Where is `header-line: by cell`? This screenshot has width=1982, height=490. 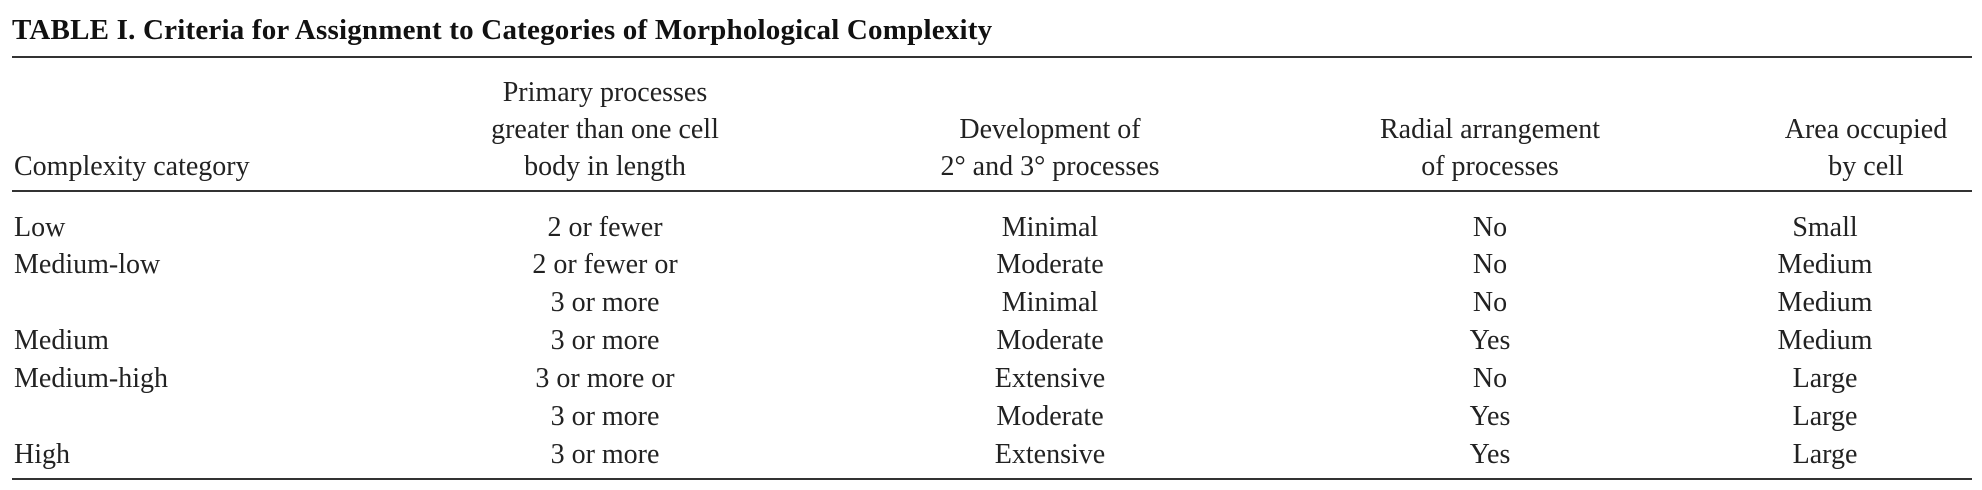
header-line: by cell is located at coordinates (1866, 166).